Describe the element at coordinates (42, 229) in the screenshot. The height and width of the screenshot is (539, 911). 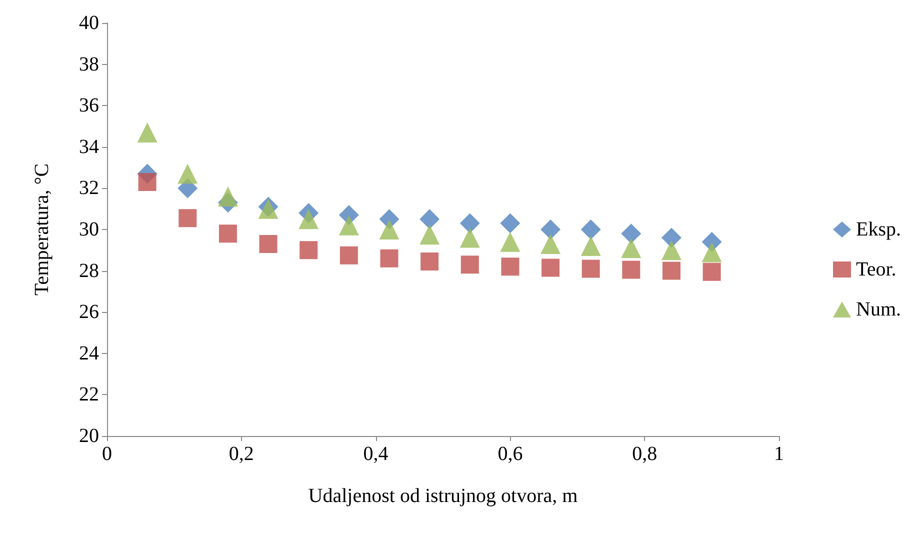
I see `y-axis-title: Temperatura, °C` at that location.